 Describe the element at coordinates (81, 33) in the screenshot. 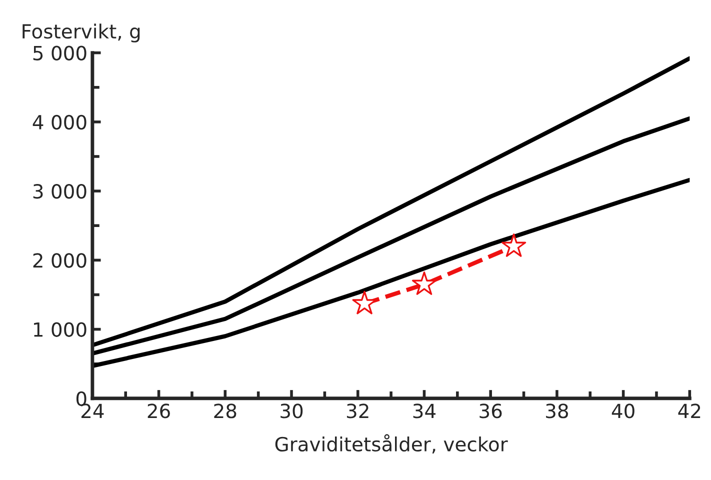

I see `y-axis-title: Fostervikt, g` at that location.